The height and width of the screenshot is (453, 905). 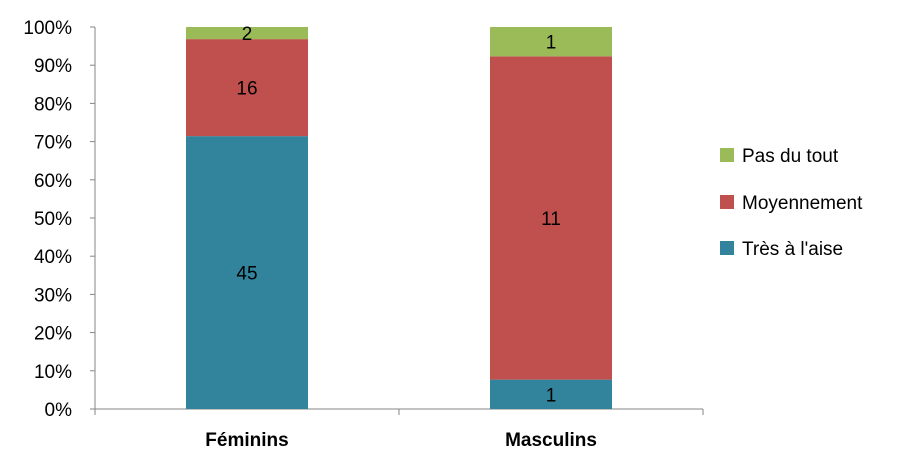 What do you see at coordinates (59, 410) in the screenshot?
I see `y-tick-label: 0%` at bounding box center [59, 410].